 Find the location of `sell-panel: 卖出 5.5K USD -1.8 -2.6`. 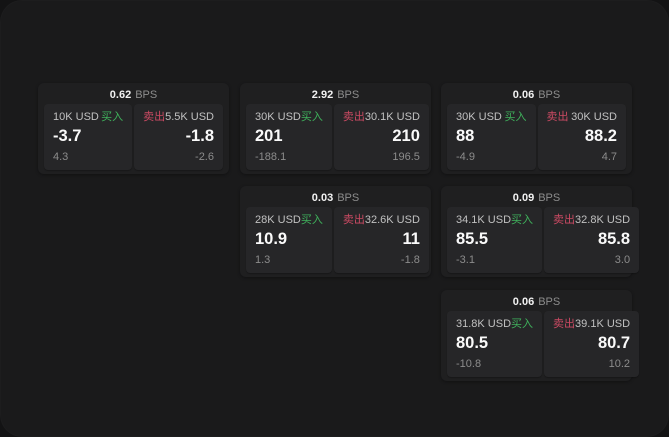

sell-panel: 卖出 5.5K USD -1.8 -2.6 is located at coordinates (178, 137).